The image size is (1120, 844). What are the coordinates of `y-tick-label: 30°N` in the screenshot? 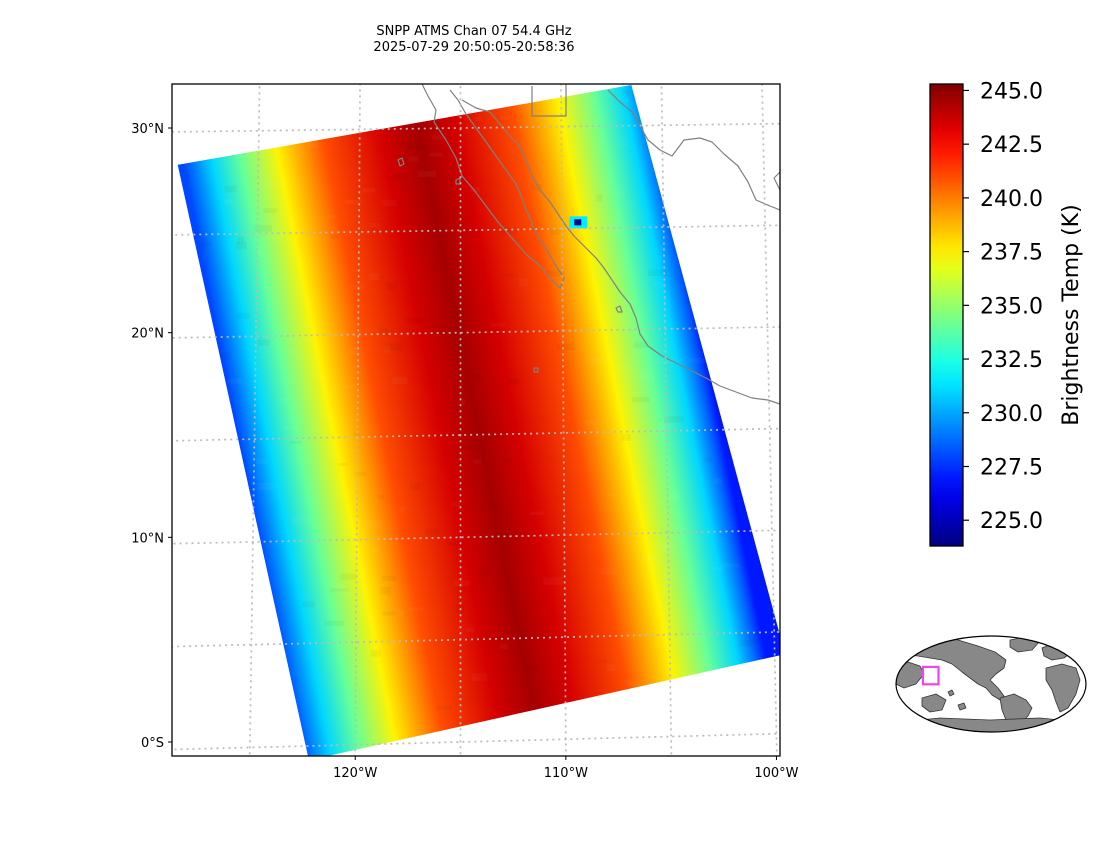 It's located at (147, 129).